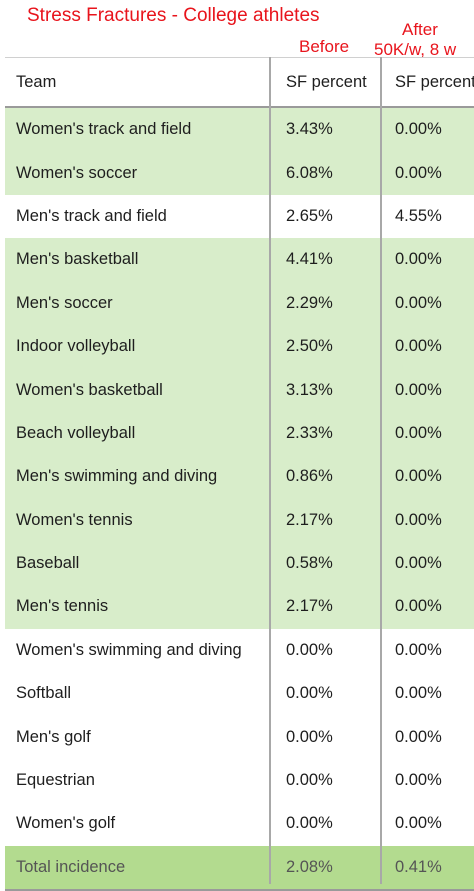 The image size is (474, 891). Describe the element at coordinates (270, 470) in the screenshot. I see `column-divider-before` at that location.